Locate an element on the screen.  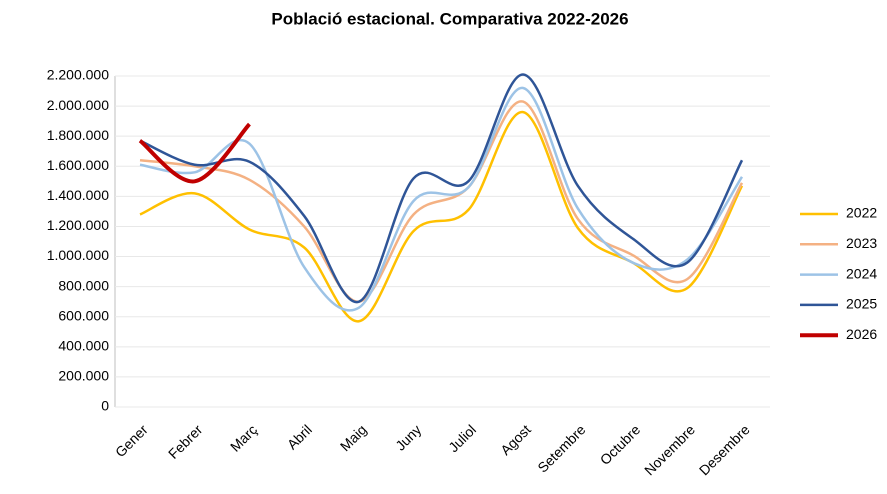
y-tick-label: 0 is located at coordinates (105, 406).